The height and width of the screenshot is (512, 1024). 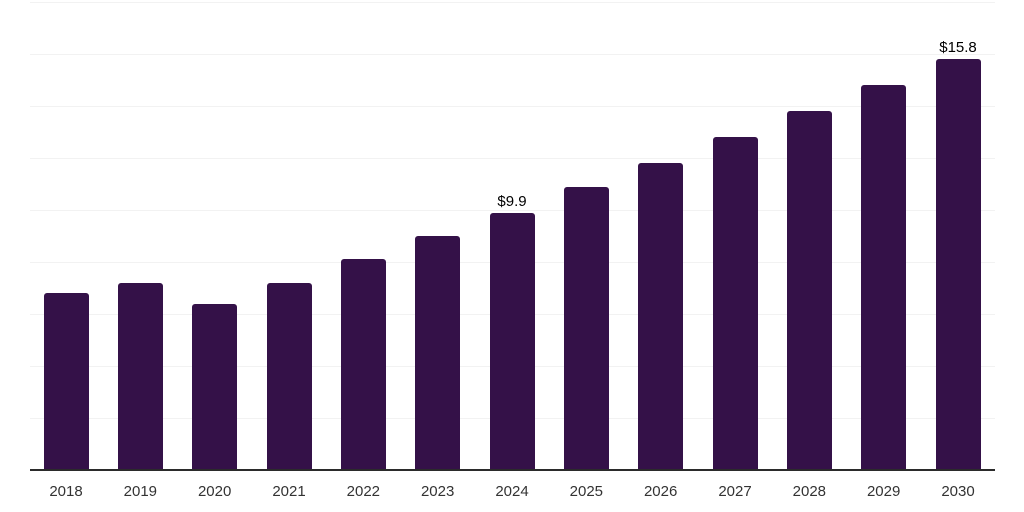 What do you see at coordinates (958, 491) in the screenshot?
I see `x-tick-label: 2030` at bounding box center [958, 491].